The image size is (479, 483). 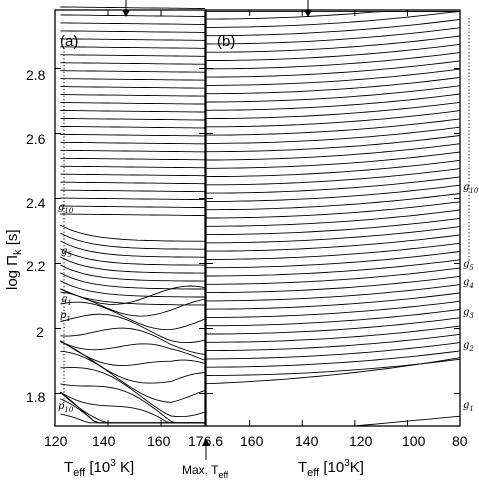 I want to click on y-tick-label: 2.8, so click(x=36, y=75).